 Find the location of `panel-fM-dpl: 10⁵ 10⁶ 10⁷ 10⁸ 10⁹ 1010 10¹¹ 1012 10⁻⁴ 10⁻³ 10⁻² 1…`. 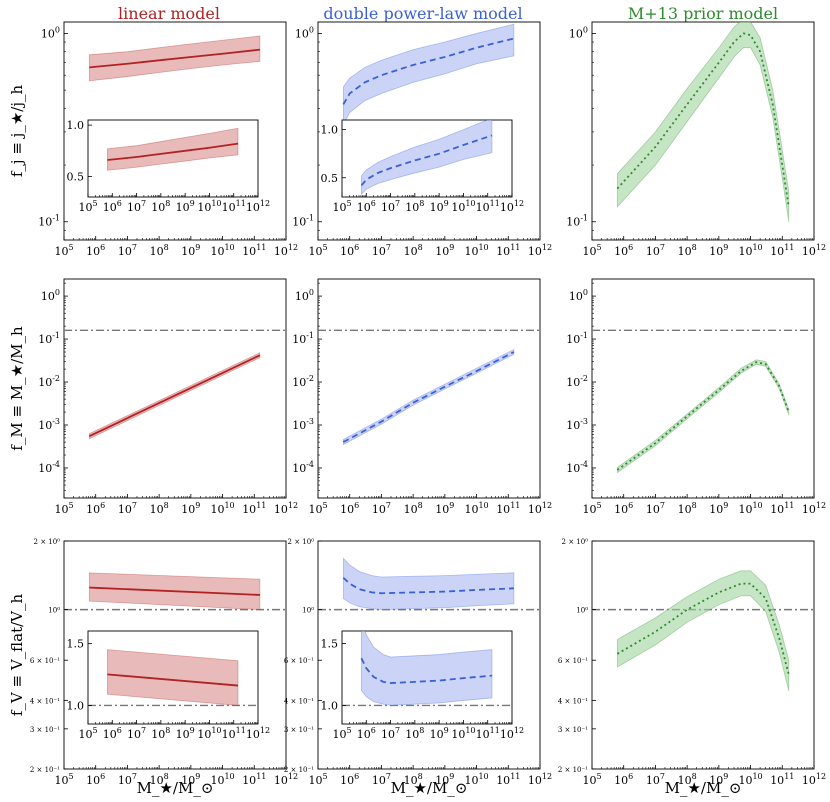

panel-fM-dpl: 10⁵ 10⁶ 10⁷ 10⁸ 10⁹ 1010 10¹¹ 1012 10⁻⁴ 10⁻³ 10⁻² 1… is located at coordinates (422, 397).